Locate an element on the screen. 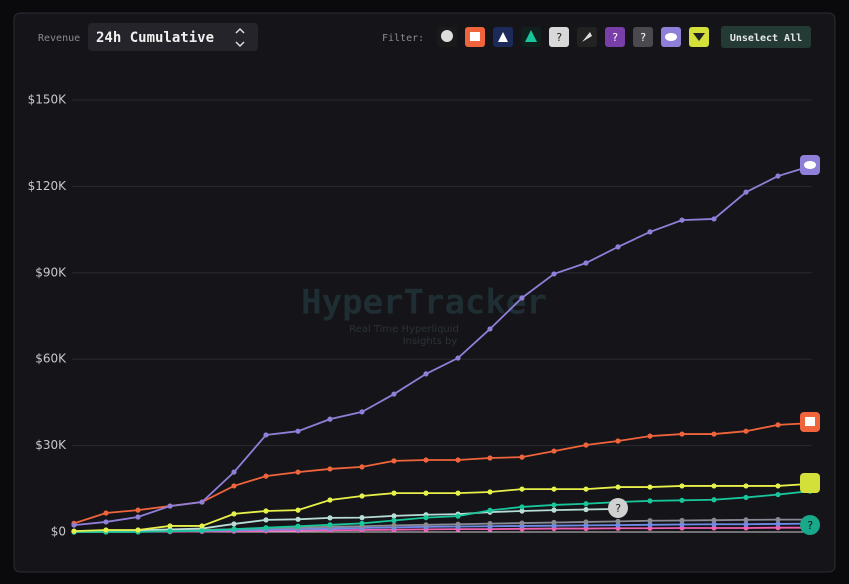 The height and width of the screenshot is (584, 849). y-tick-label: $150K is located at coordinates (48, 100).